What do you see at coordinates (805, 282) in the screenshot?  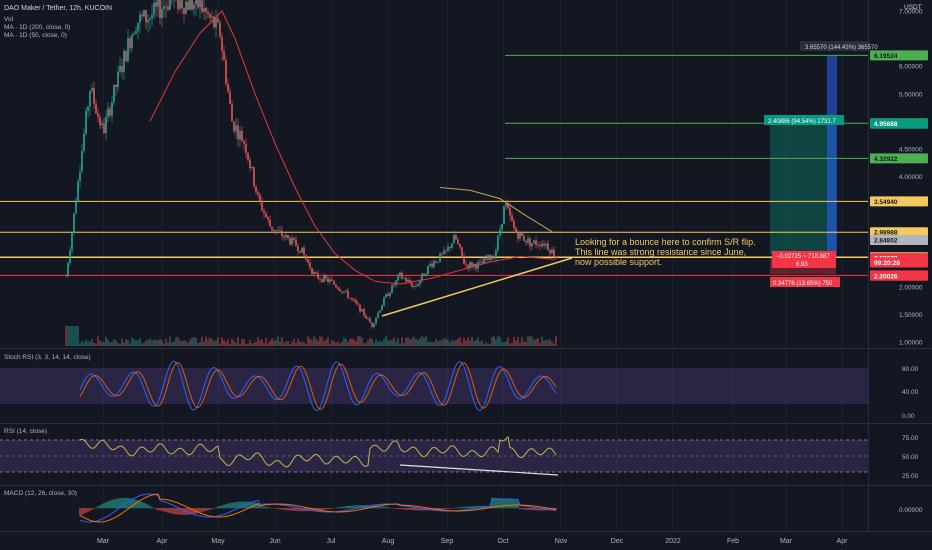 I see `position-stop-label-bg` at bounding box center [805, 282].